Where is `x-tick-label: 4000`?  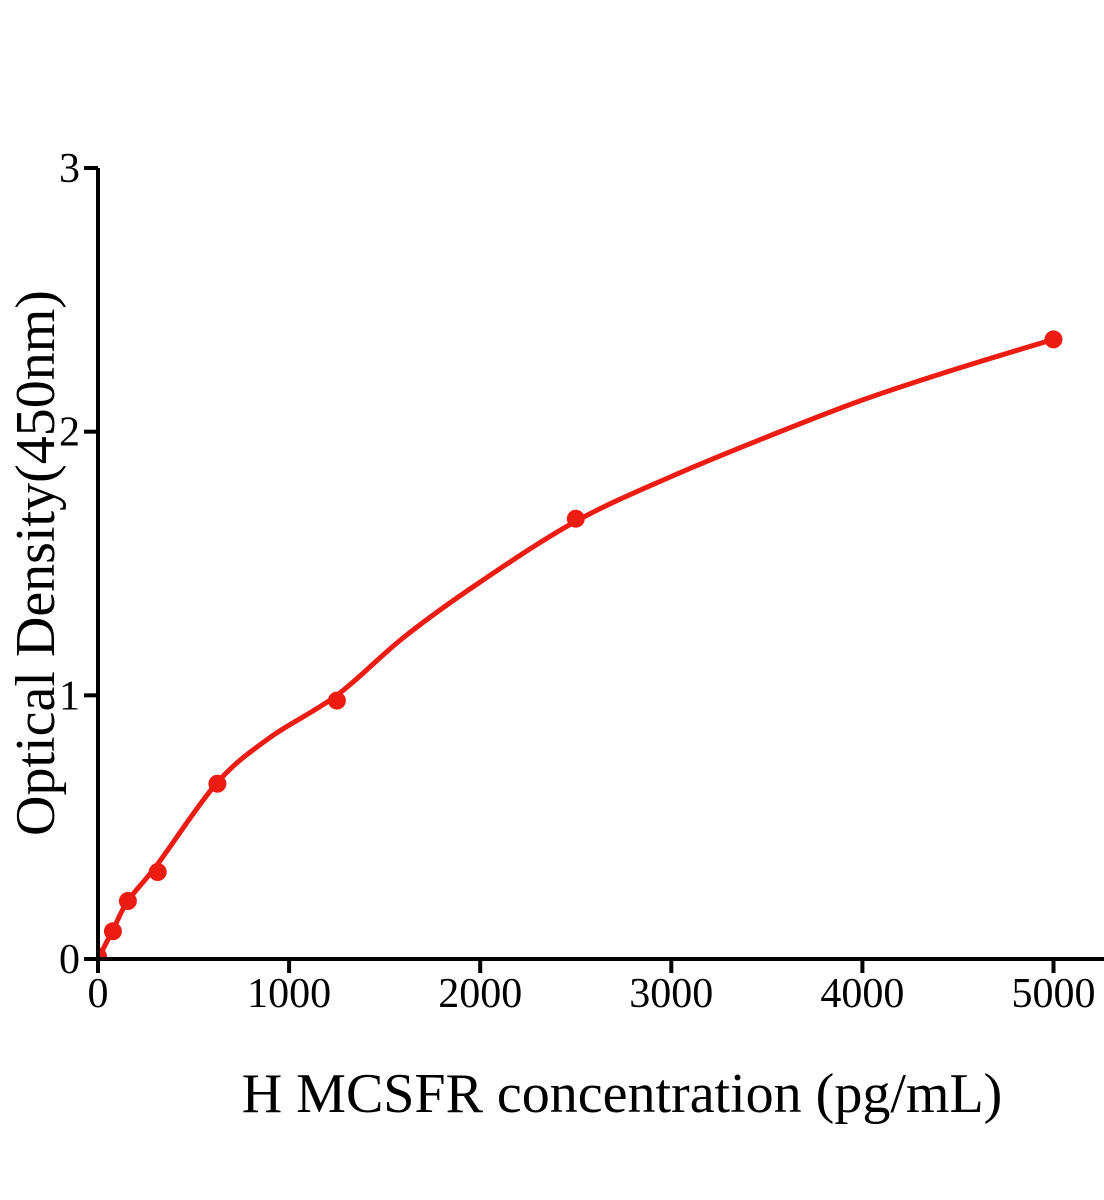
x-tick-label: 4000 is located at coordinates (862, 994).